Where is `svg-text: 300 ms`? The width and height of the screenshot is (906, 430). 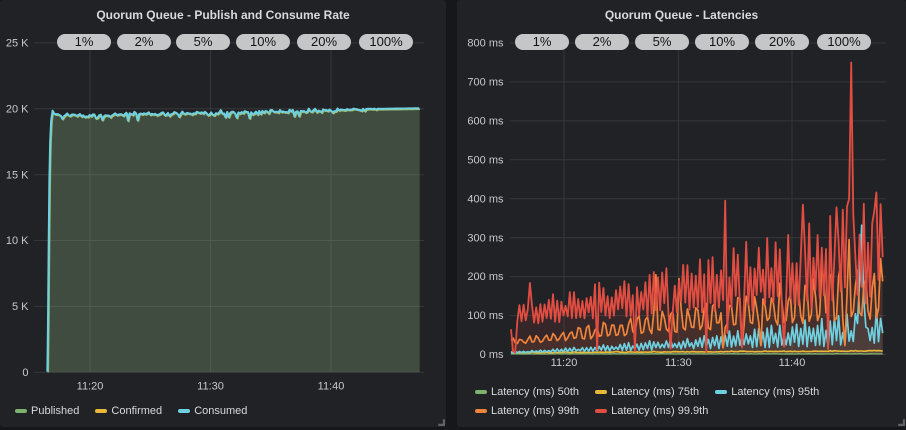 svg-text: 300 ms is located at coordinates (485, 238).